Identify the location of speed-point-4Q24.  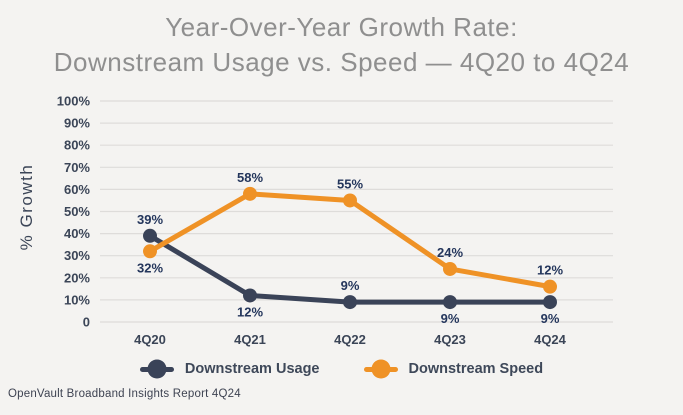
(550, 286).